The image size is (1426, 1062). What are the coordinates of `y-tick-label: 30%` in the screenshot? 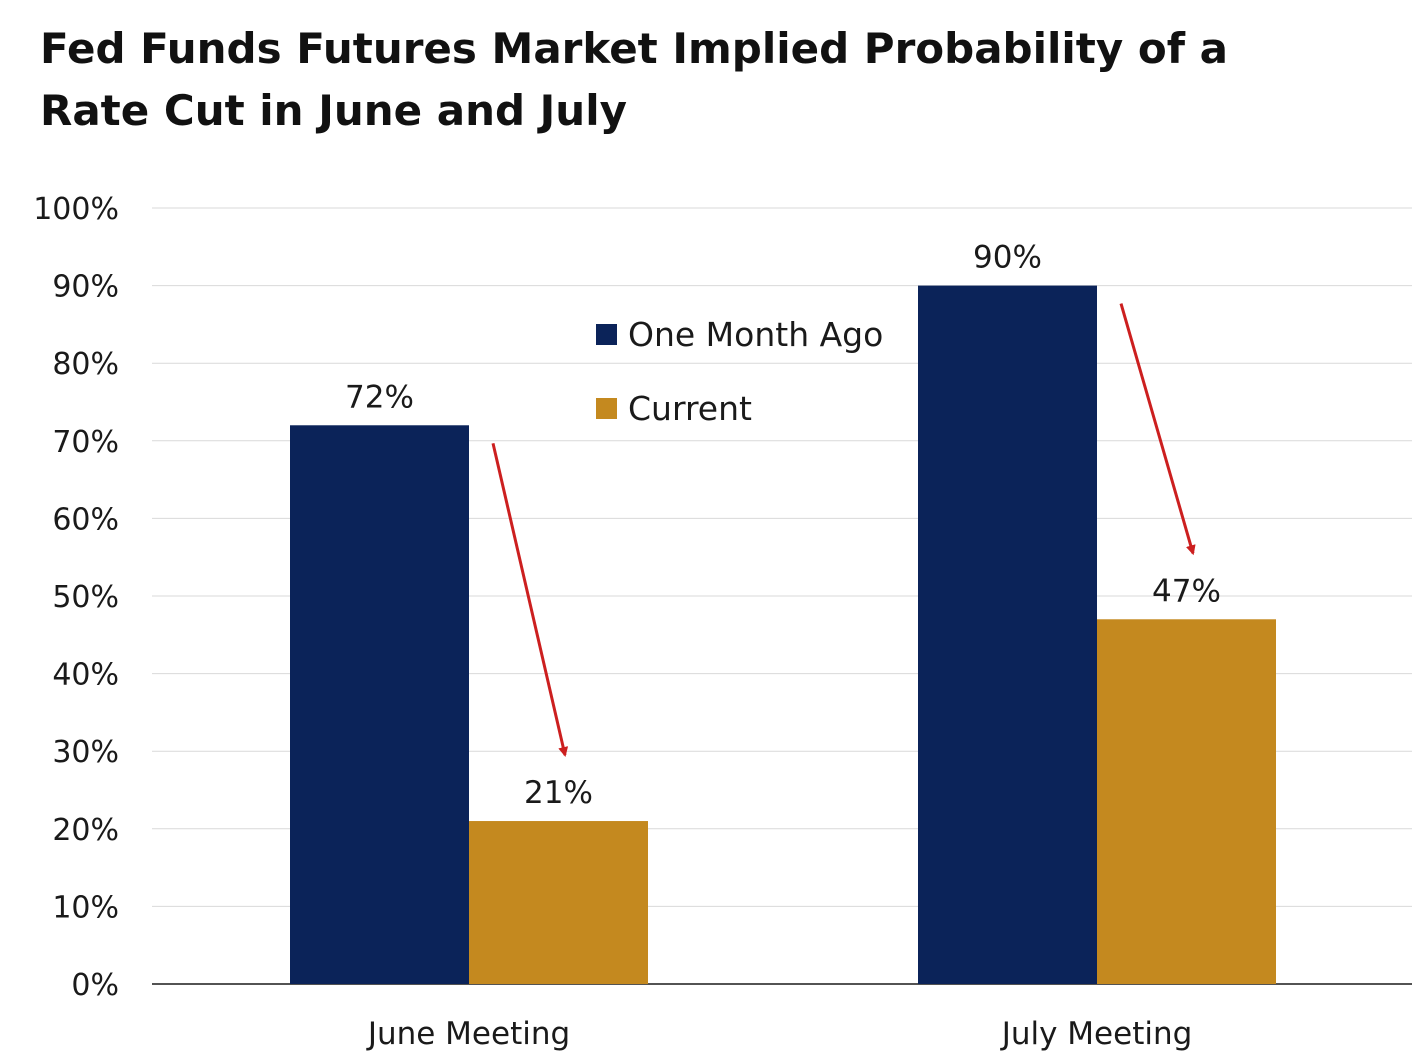 It's located at (85, 752).